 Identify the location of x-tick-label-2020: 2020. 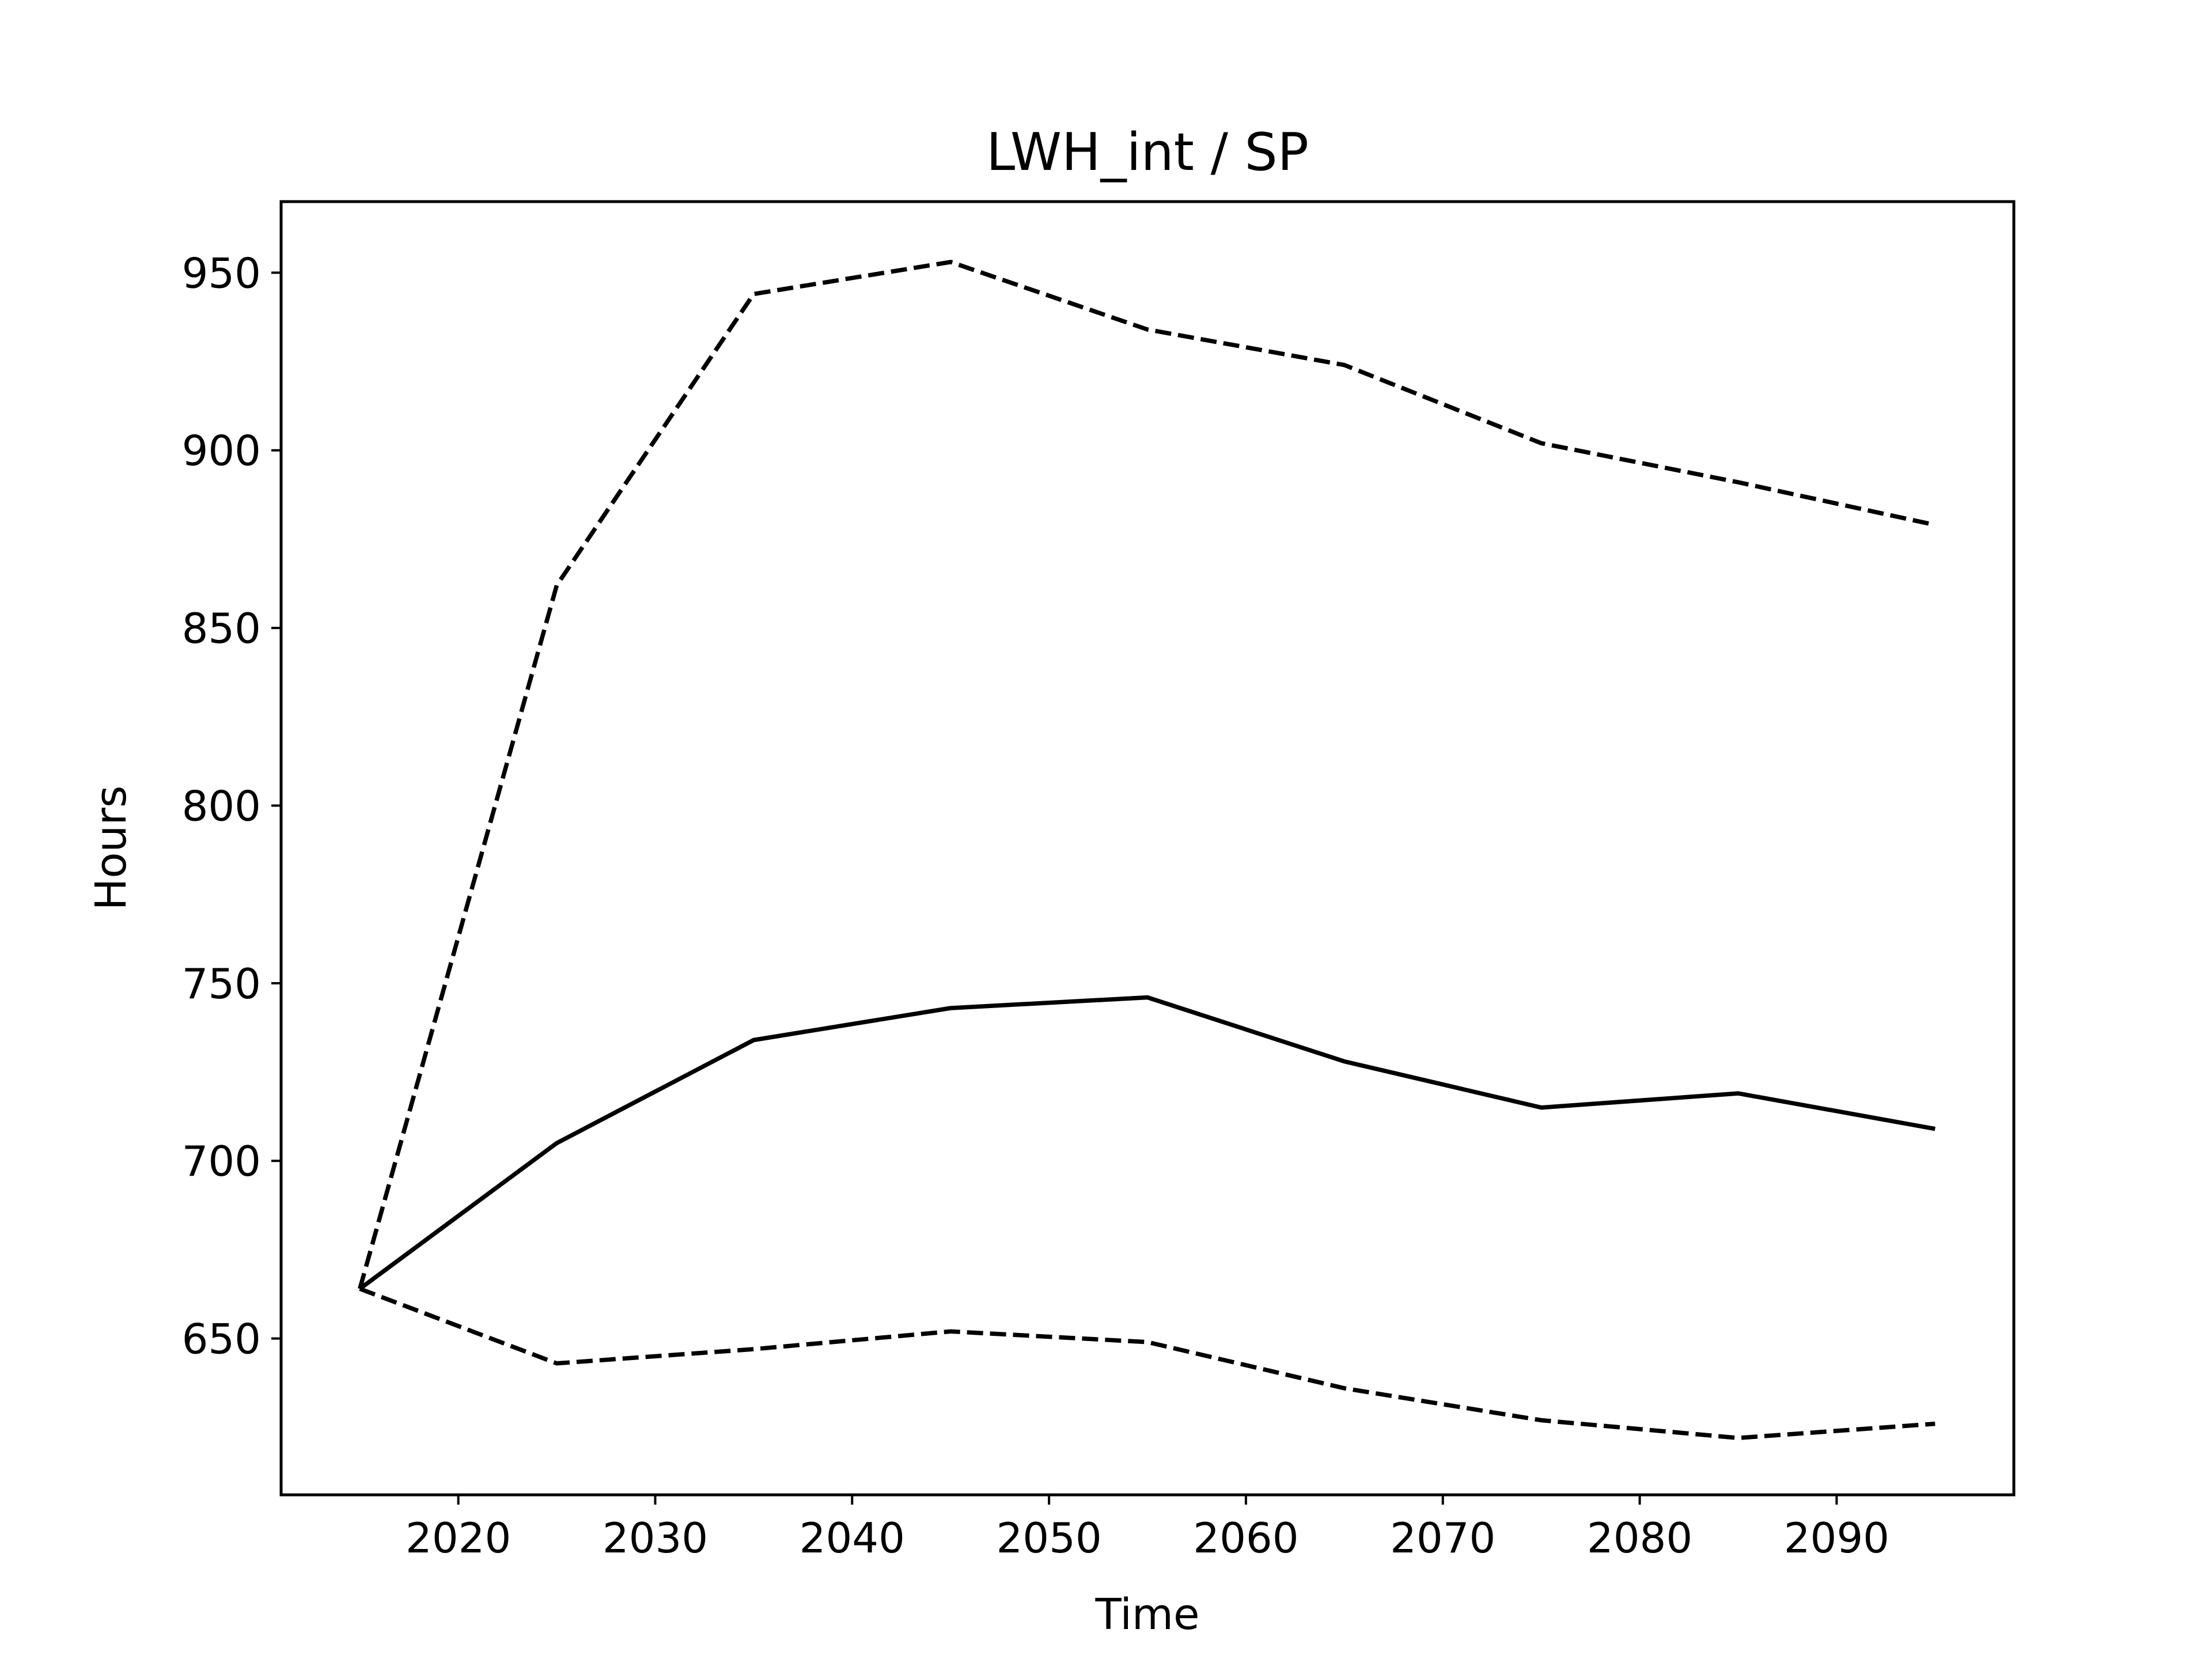
(458, 1538).